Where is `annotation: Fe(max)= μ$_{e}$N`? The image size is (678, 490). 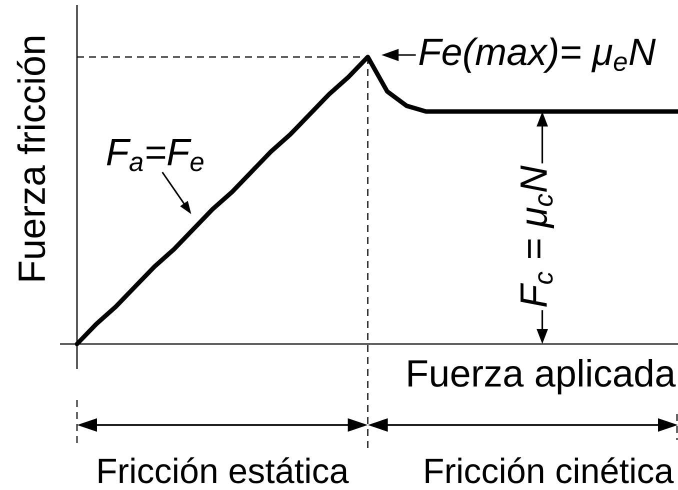 annotation: Fe(max)= μ$_{e}$N is located at coordinates (537, 55).